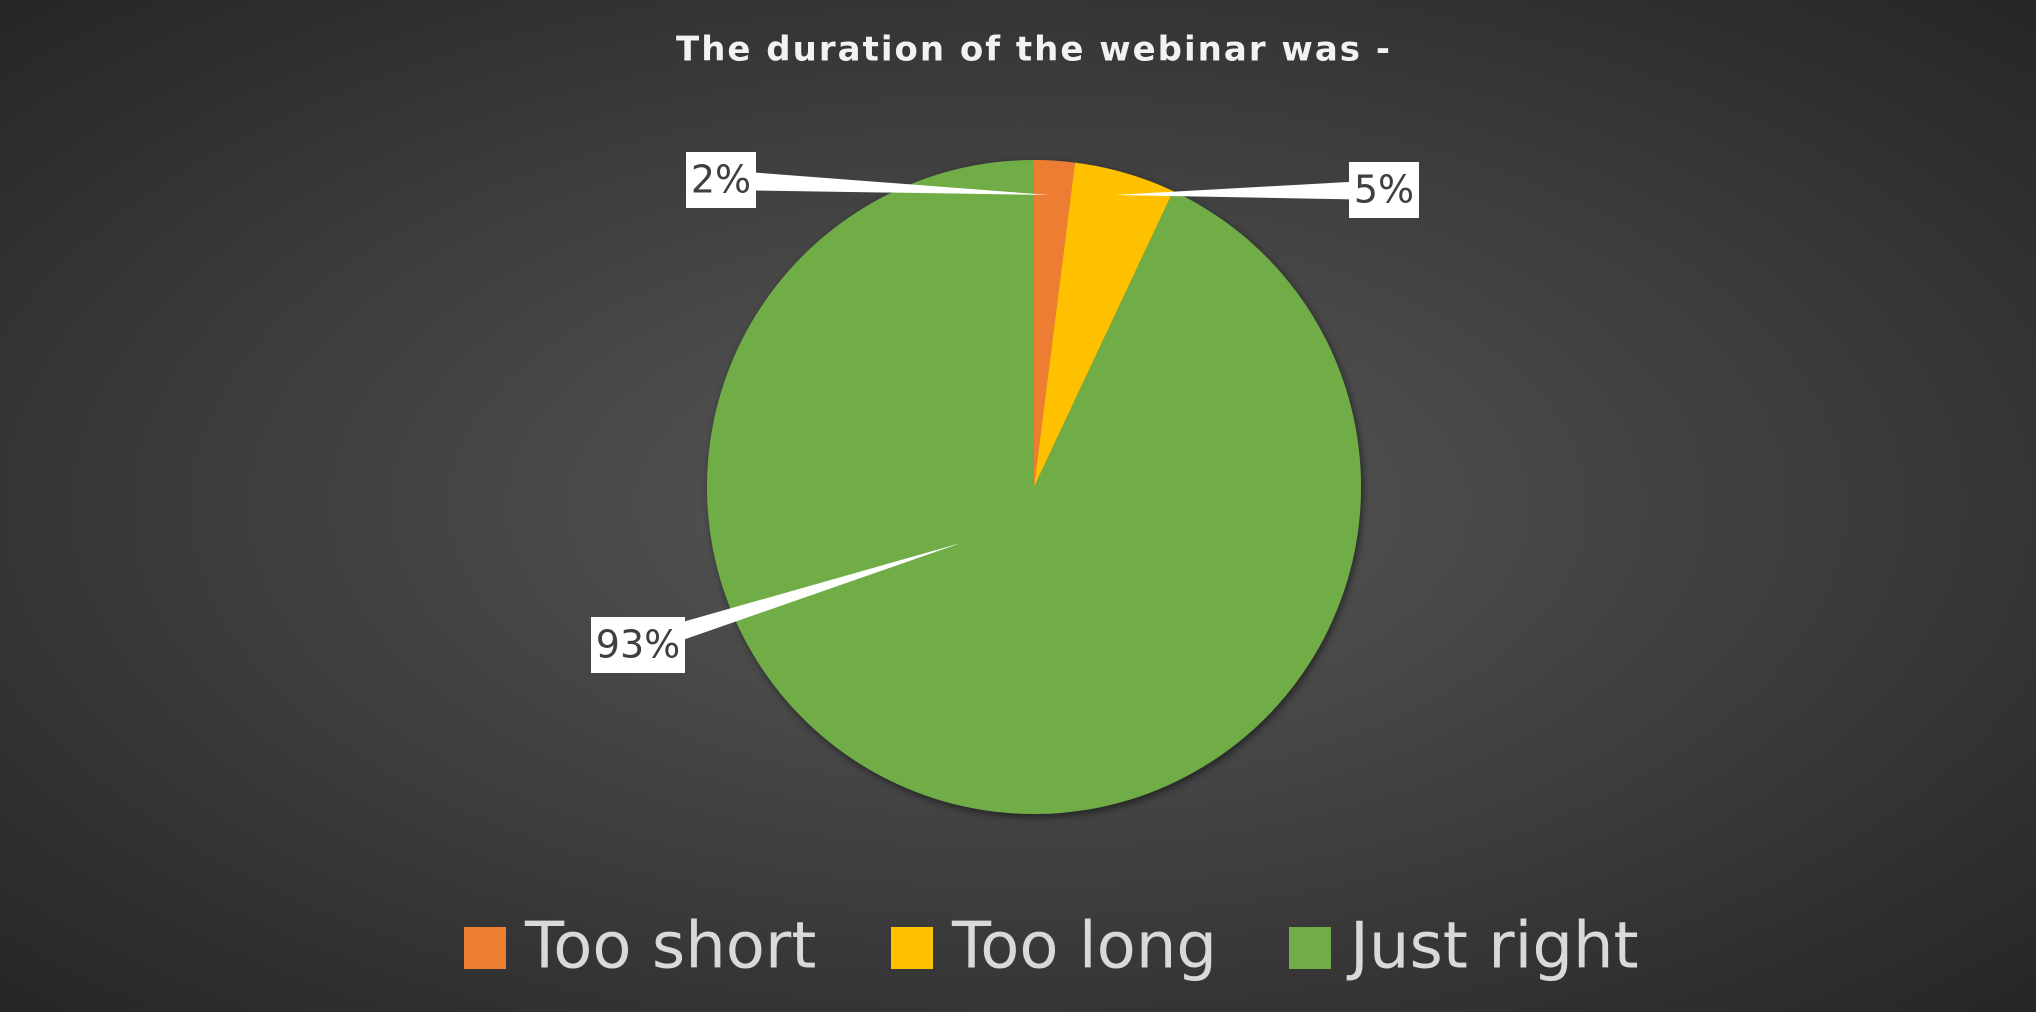 The width and height of the screenshot is (2036, 1012). I want to click on legend-label: Too long, so click(1084, 947).